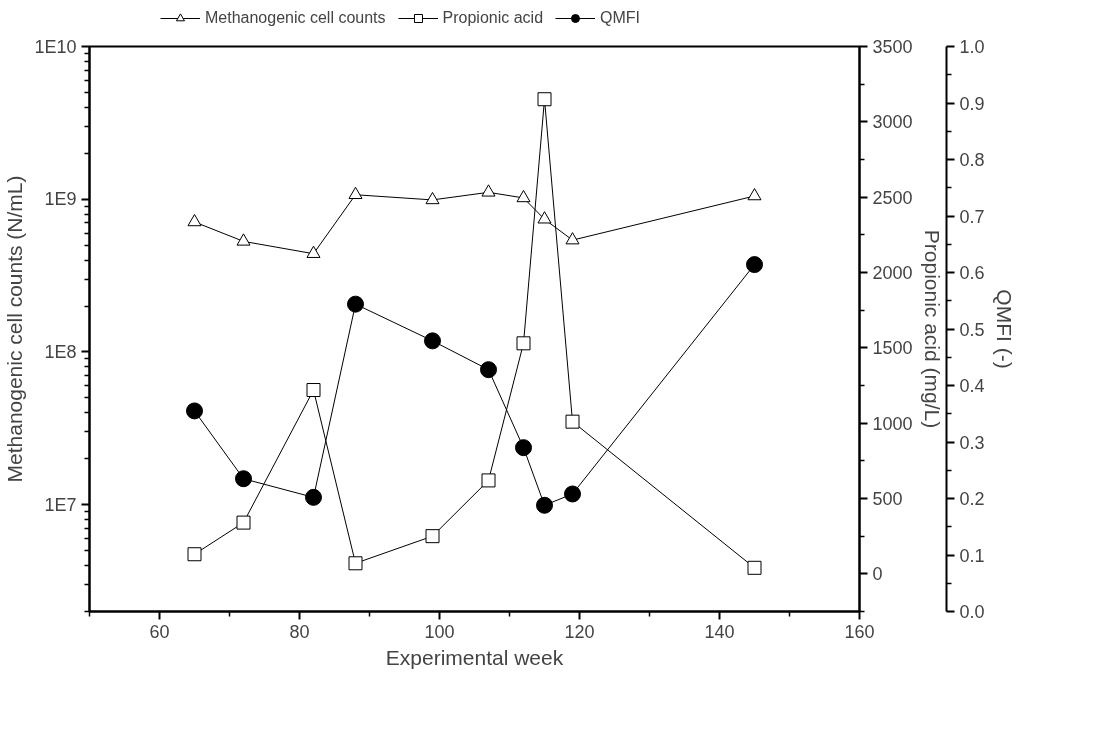  I want to click on y2-tick-label: 1500, so click(892, 348).